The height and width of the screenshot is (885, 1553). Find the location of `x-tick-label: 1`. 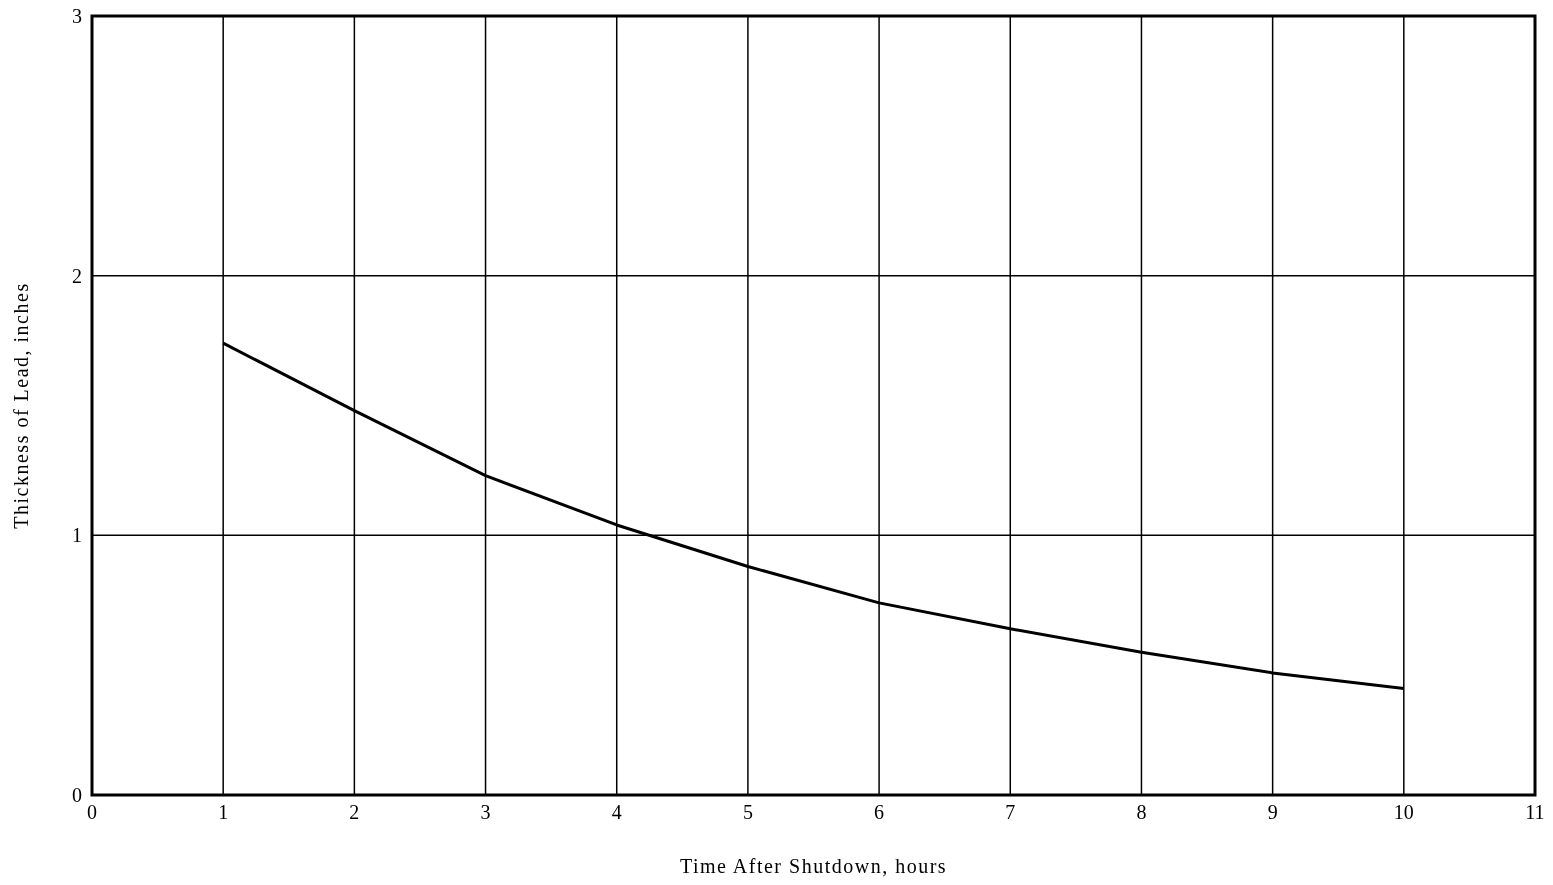

x-tick-label: 1 is located at coordinates (223, 812).